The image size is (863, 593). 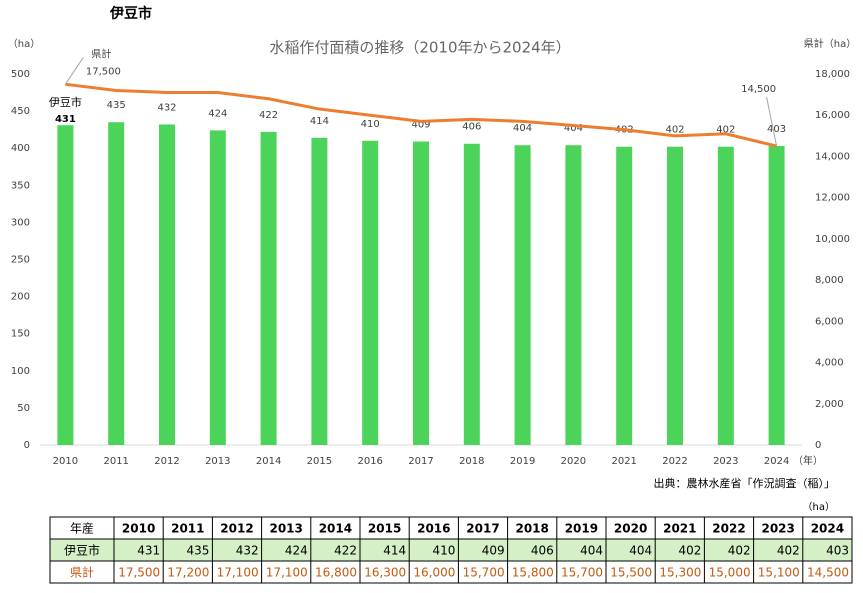 I want to click on table-header-cell: 2018, so click(x=531, y=529).